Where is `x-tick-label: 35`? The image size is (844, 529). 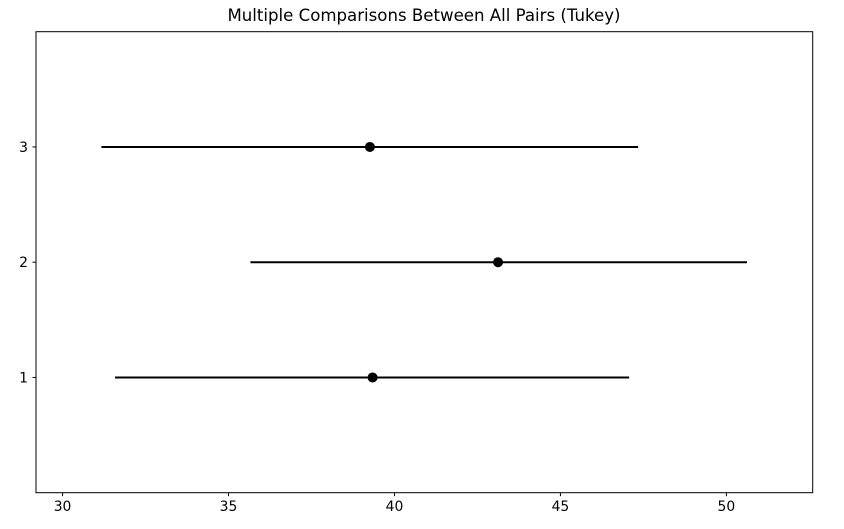
x-tick-label: 35 is located at coordinates (229, 507).